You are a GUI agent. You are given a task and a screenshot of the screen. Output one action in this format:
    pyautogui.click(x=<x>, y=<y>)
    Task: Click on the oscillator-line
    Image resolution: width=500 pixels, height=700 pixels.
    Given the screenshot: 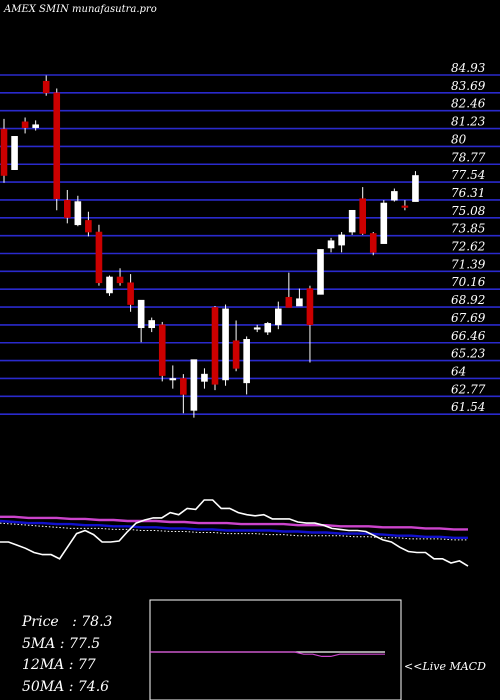 What is the action you would take?
    pyautogui.click(x=234, y=533)
    